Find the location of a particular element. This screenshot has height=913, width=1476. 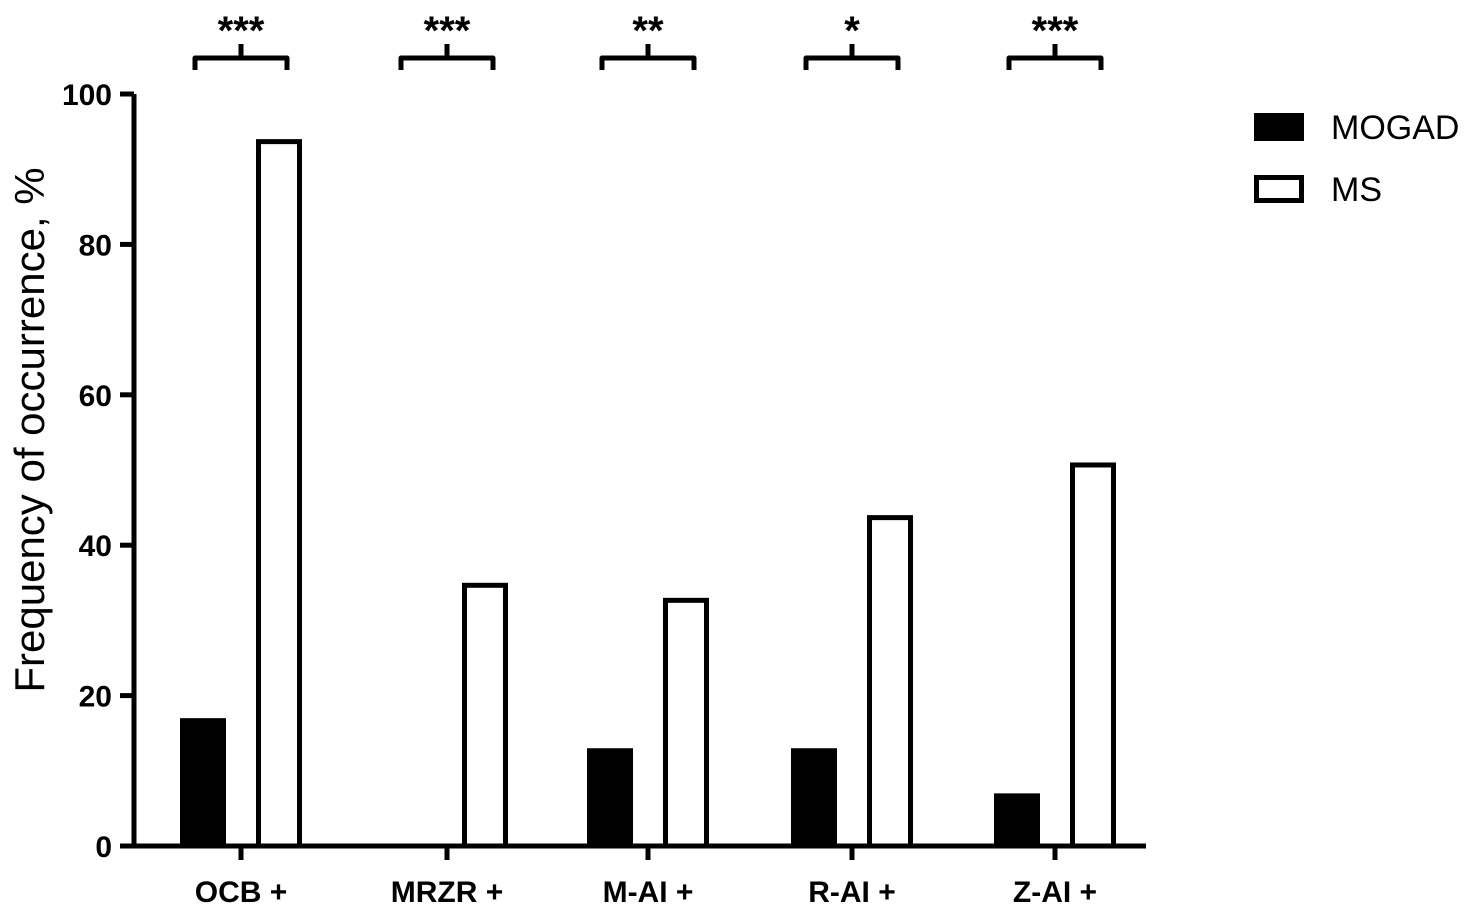

significance-label: ** is located at coordinates (648, 31).